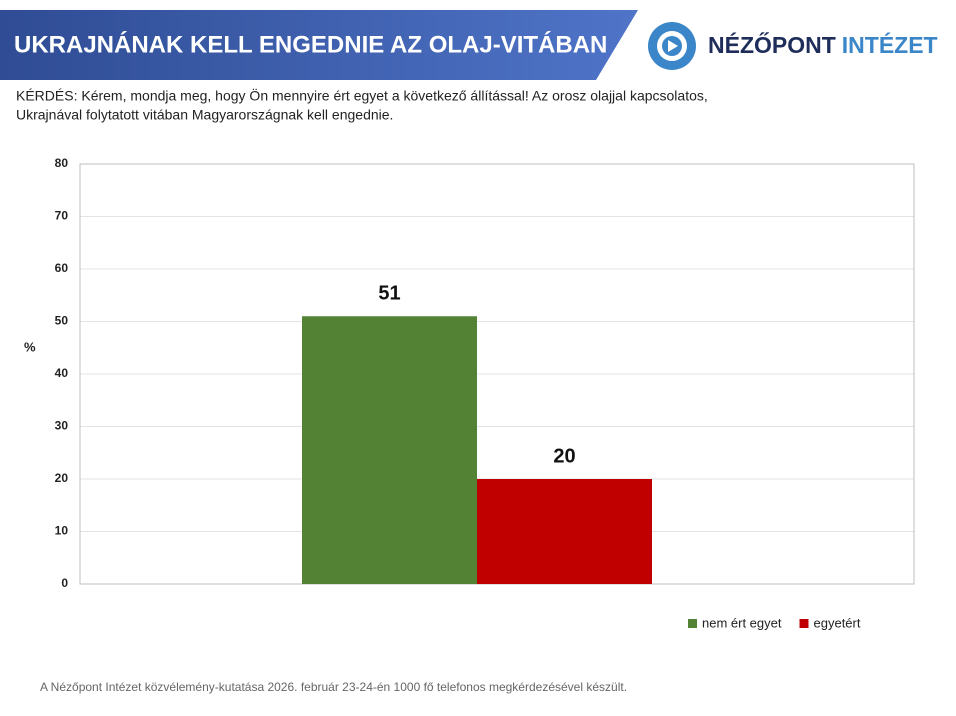  What do you see at coordinates (64, 583) in the screenshot?
I see `y-tick-label: 0` at bounding box center [64, 583].